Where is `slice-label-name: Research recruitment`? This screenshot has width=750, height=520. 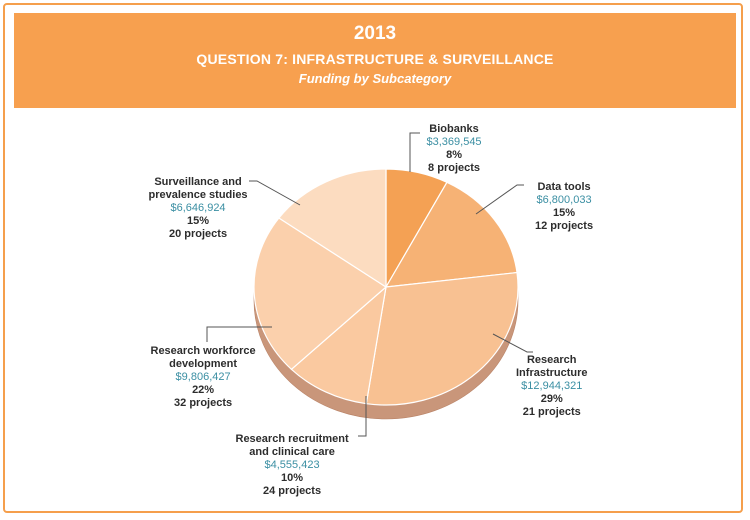 slice-label-name: Research recruitment is located at coordinates (292, 439).